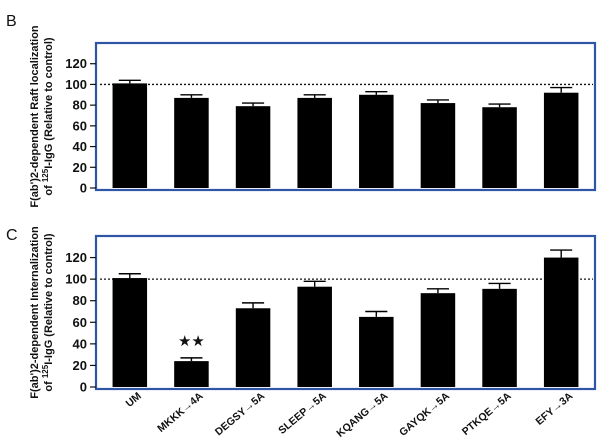 Image resolution: width=600 pixels, height=447 pixels. Describe the element at coordinates (11, 21) in the screenshot. I see `panel-letter: B` at that location.